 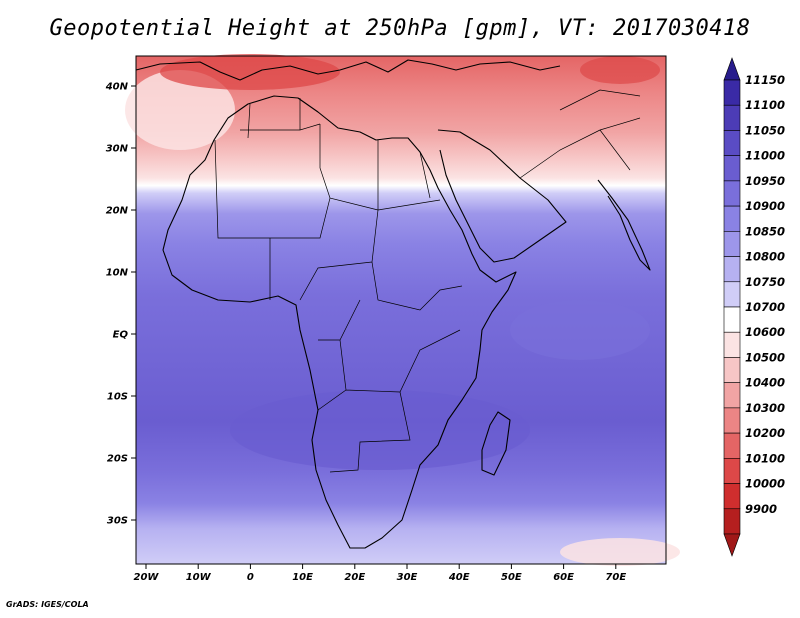 What do you see at coordinates (620, 70) in the screenshot?
I see `field-low-northeast` at bounding box center [620, 70].